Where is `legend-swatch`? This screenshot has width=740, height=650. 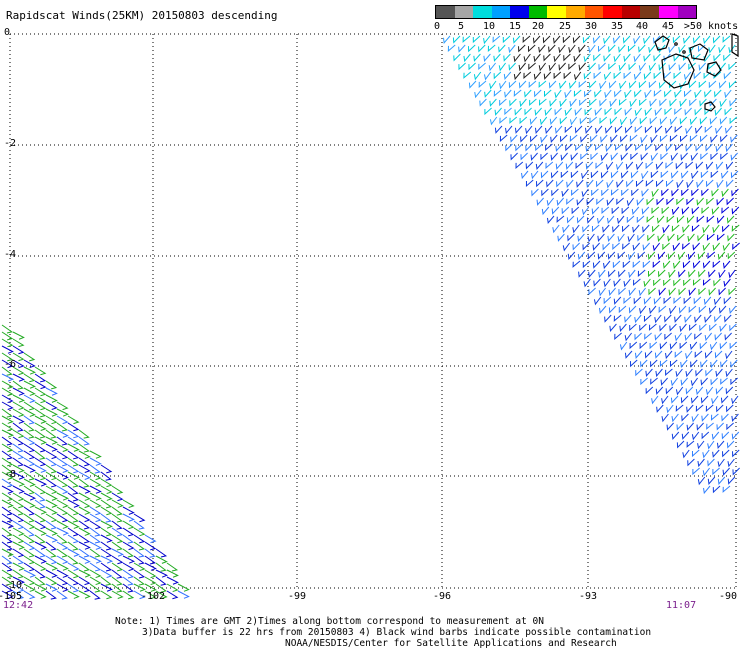 legend-swatch is located at coordinates (464, 12).